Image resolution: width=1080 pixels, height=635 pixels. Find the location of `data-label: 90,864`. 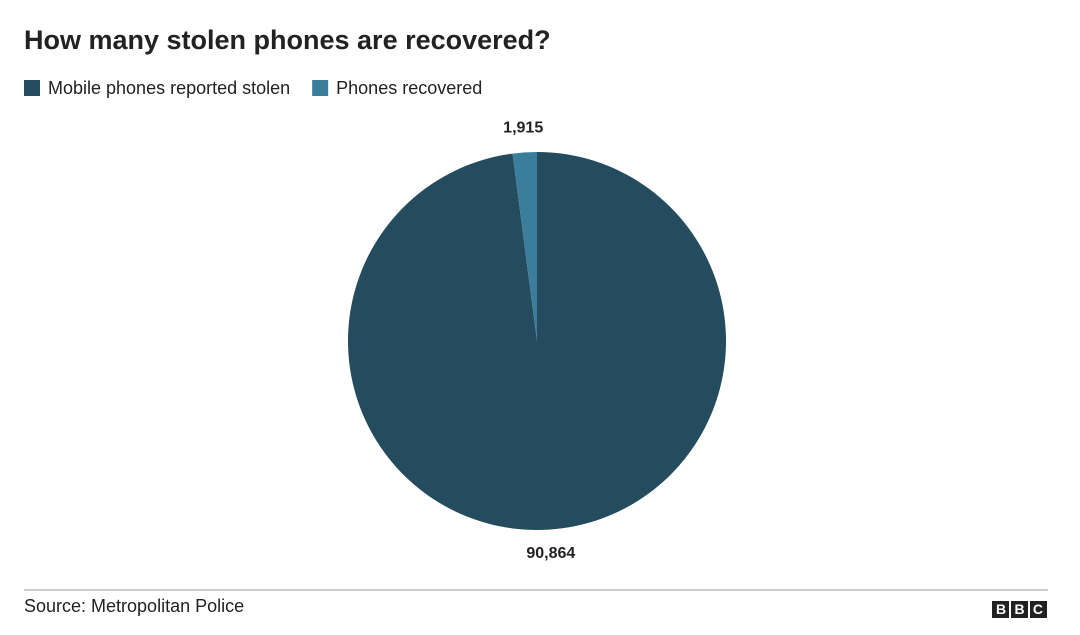

data-label: 90,864 is located at coordinates (550, 553).